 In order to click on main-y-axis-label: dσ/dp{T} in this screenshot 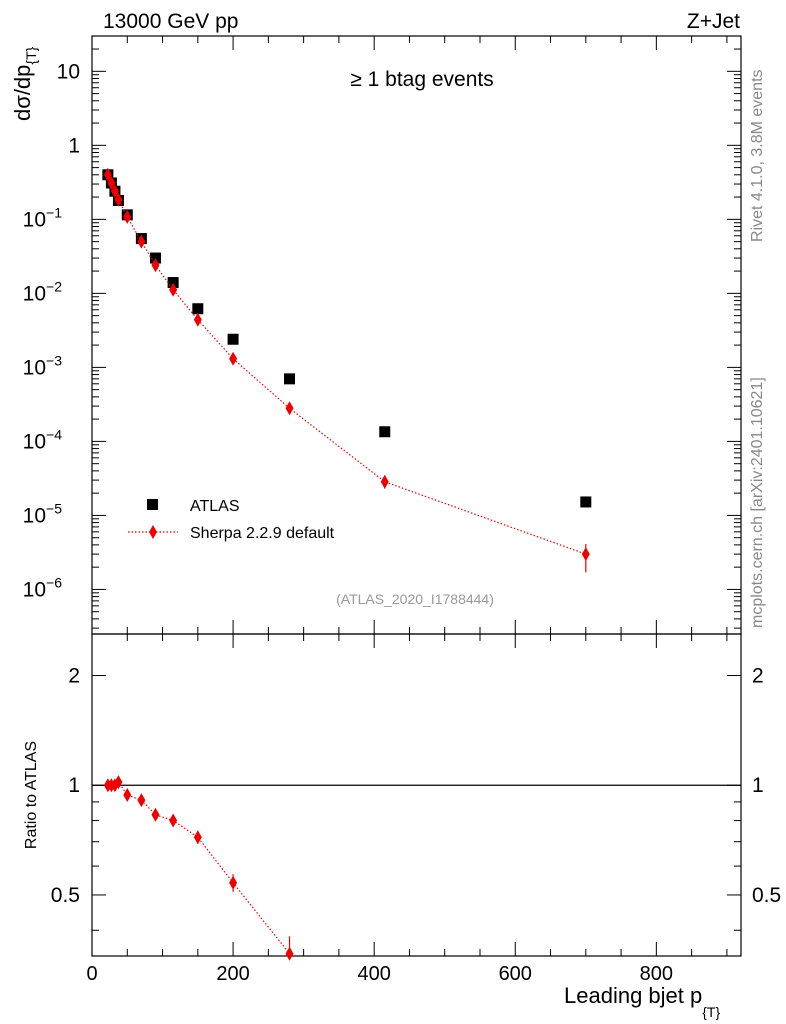, I will do `click(24, 83)`.